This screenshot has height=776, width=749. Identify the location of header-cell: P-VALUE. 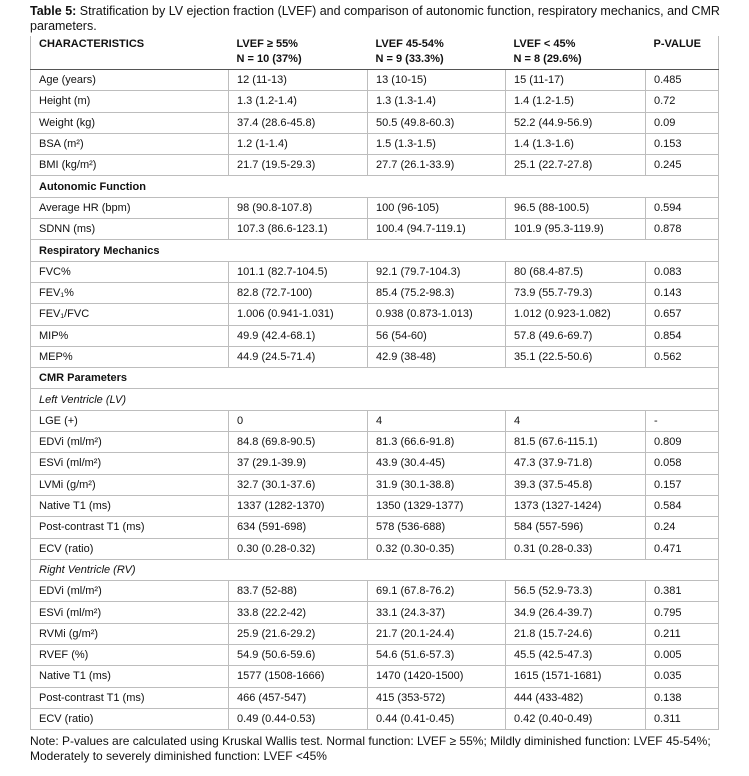
(682, 53).